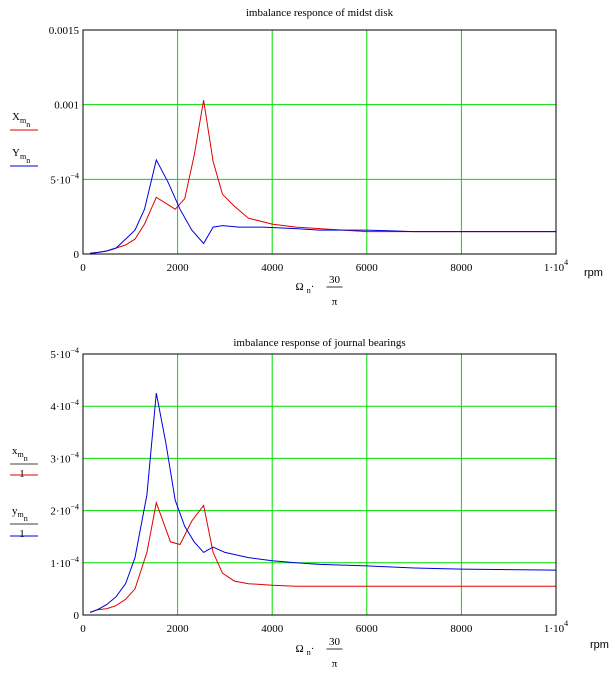 Image resolution: width=616 pixels, height=677 pixels. Describe the element at coordinates (21, 156) in the screenshot. I see `legend-label: Ymn` at that location.